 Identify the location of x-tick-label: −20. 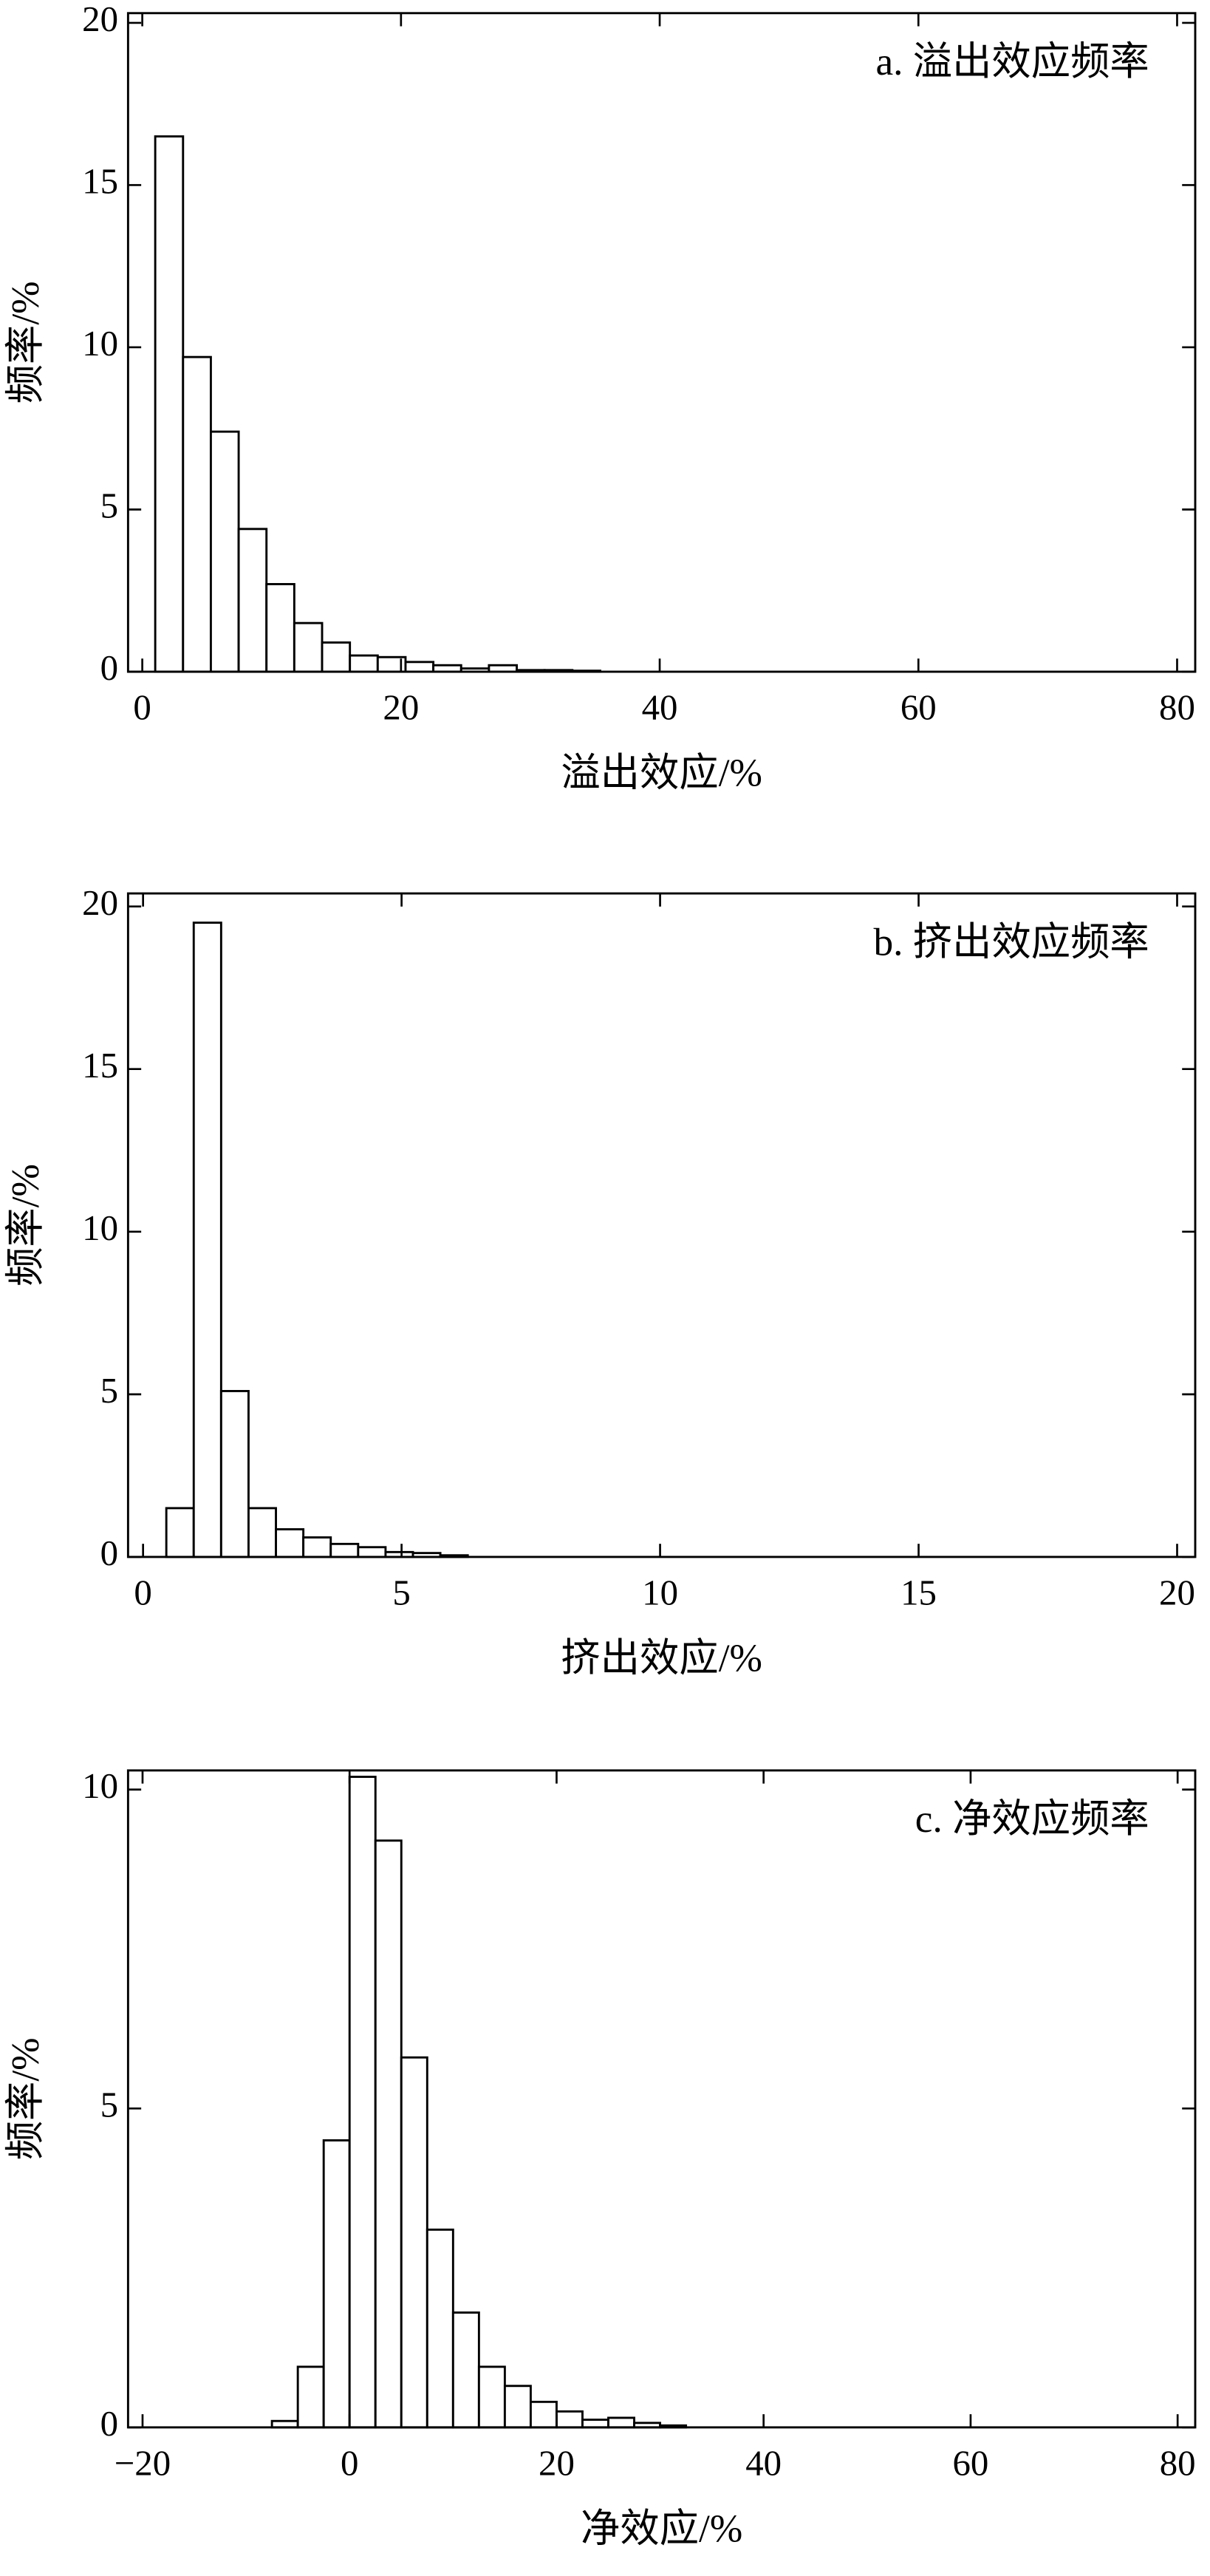
(142, 2462).